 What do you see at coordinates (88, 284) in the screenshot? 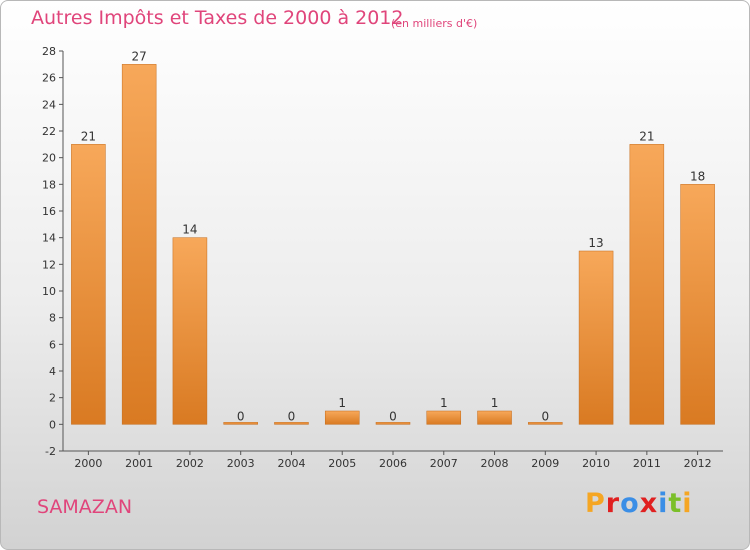
I see `bar-2000` at bounding box center [88, 284].